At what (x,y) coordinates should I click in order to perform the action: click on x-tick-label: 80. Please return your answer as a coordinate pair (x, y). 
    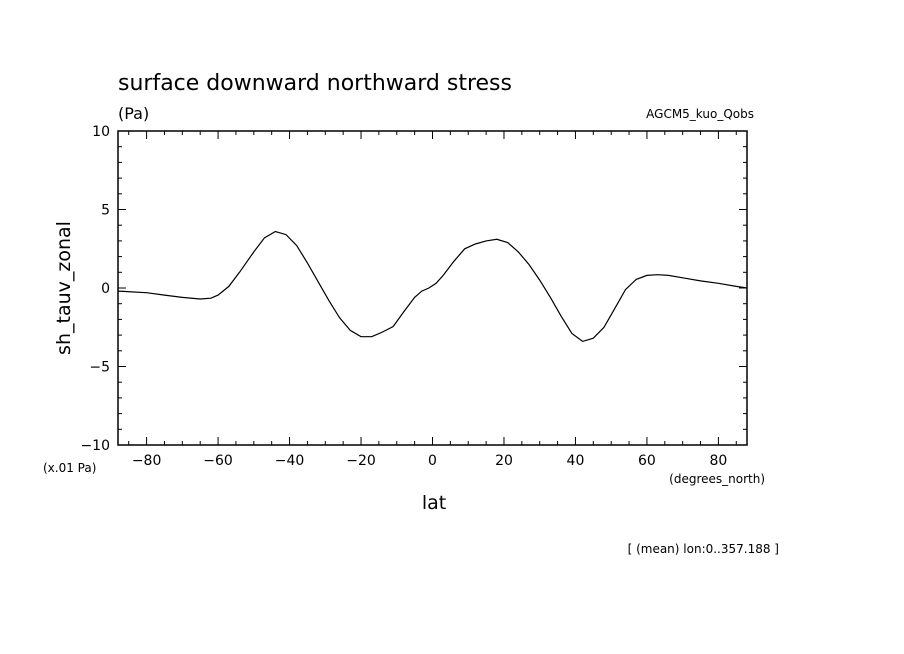
    Looking at the image, I should click on (718, 461).